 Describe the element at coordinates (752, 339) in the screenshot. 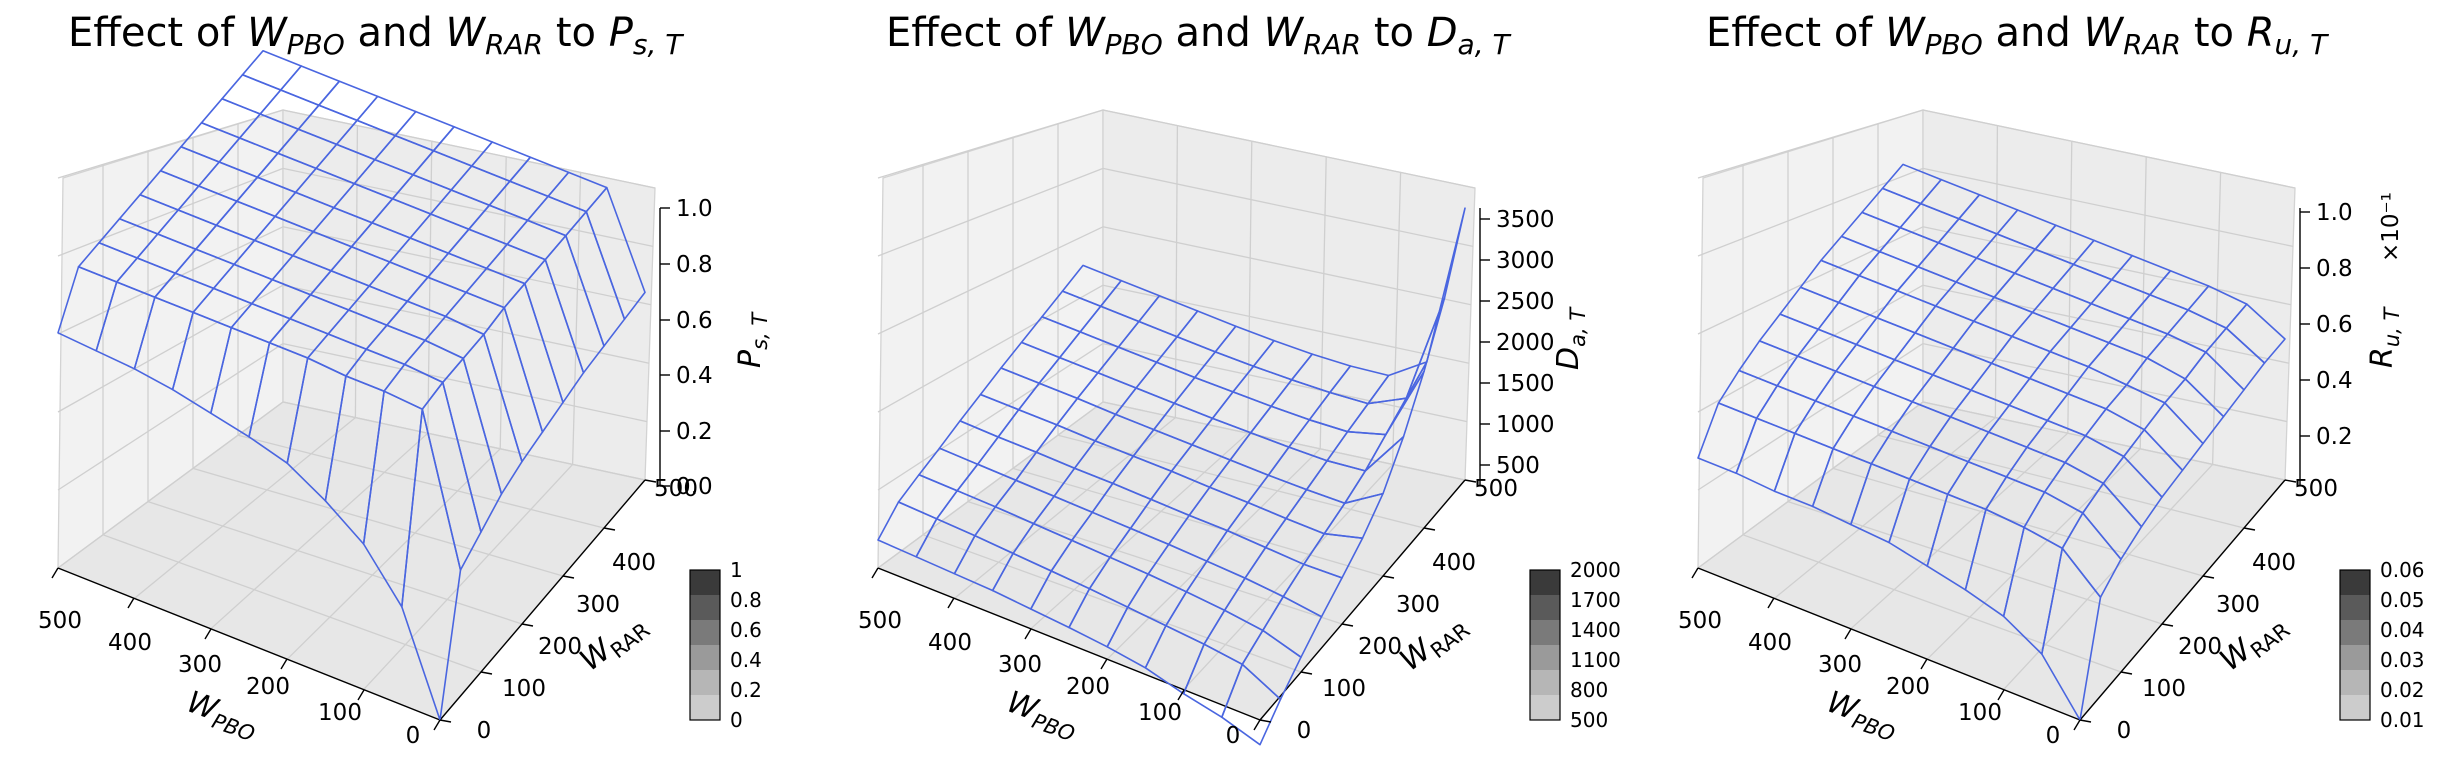

I see `chart-1-z-axis-label: Ps, T` at that location.